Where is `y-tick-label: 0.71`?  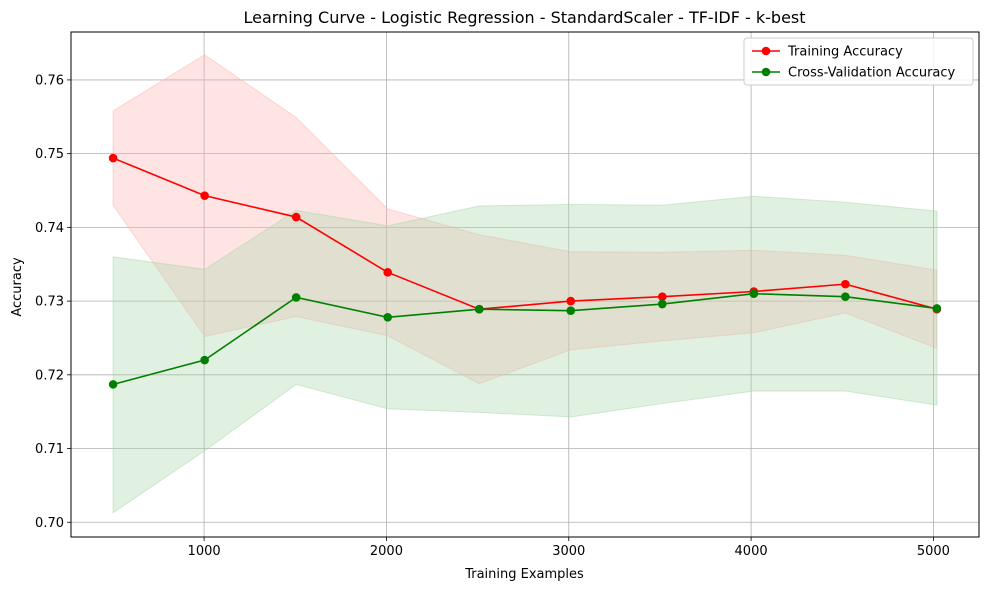 y-tick-label: 0.71 is located at coordinates (49, 449).